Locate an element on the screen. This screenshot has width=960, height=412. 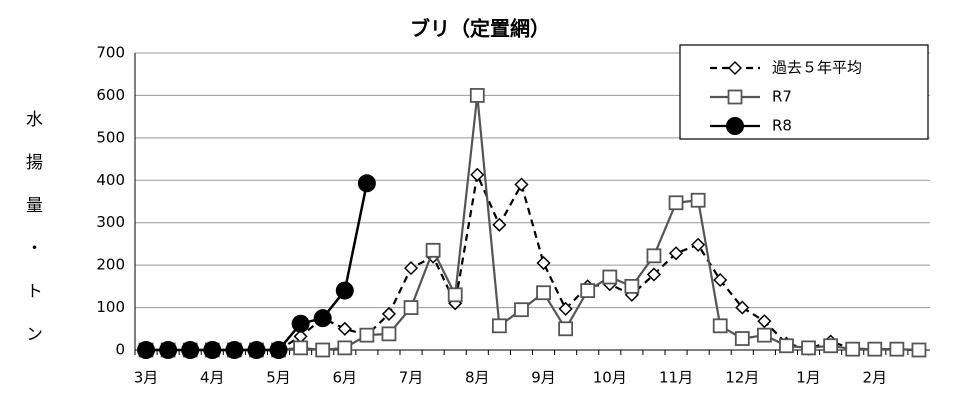
x-tick-label: 9月 is located at coordinates (543, 378).